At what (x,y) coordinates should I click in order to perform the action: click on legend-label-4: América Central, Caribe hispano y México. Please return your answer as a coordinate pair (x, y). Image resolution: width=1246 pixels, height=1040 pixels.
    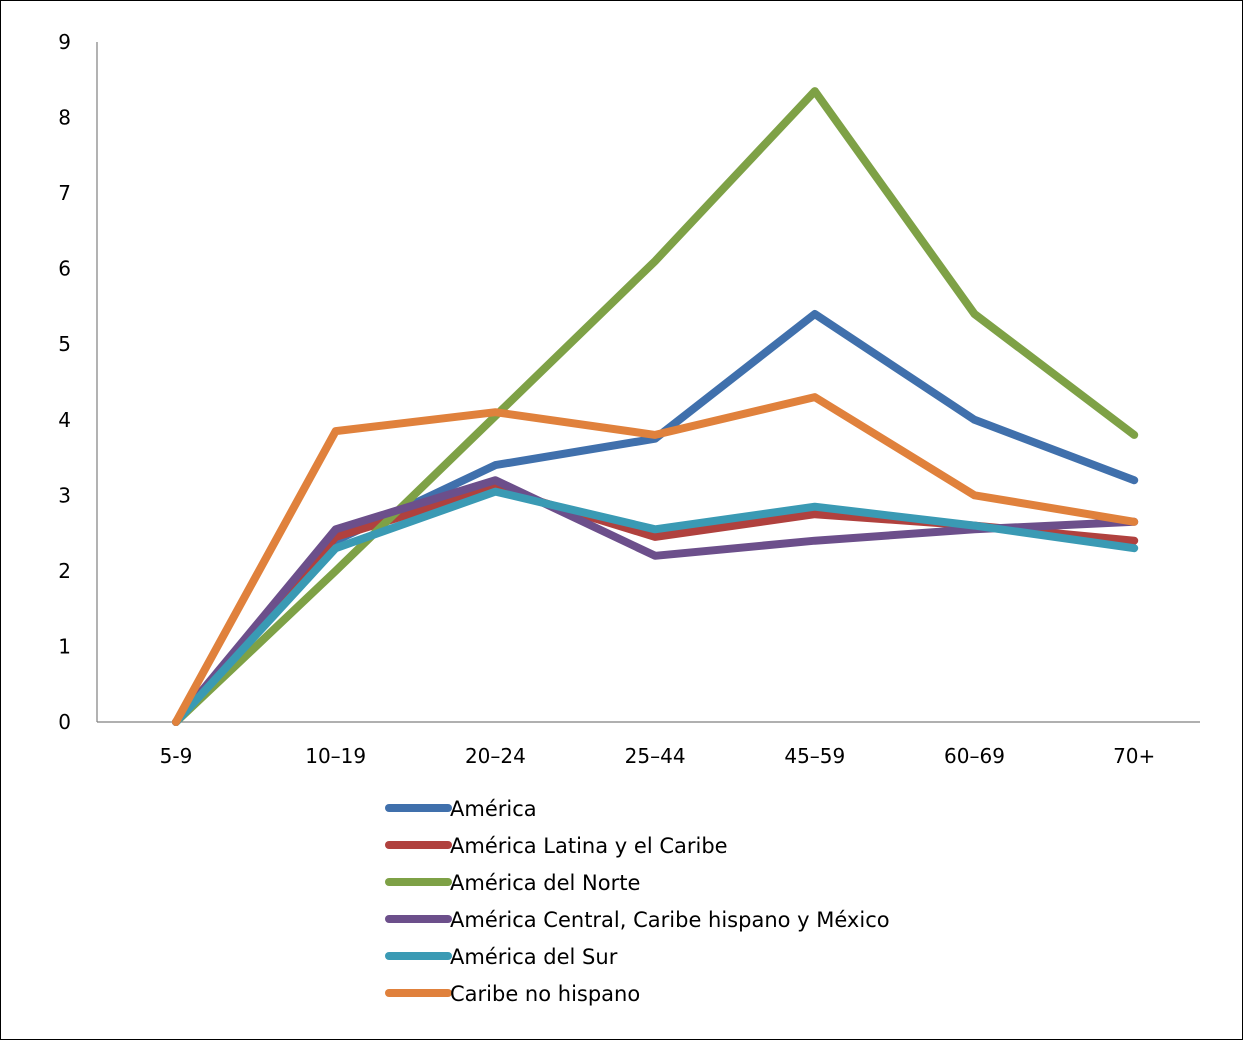
    Looking at the image, I should click on (670, 920).